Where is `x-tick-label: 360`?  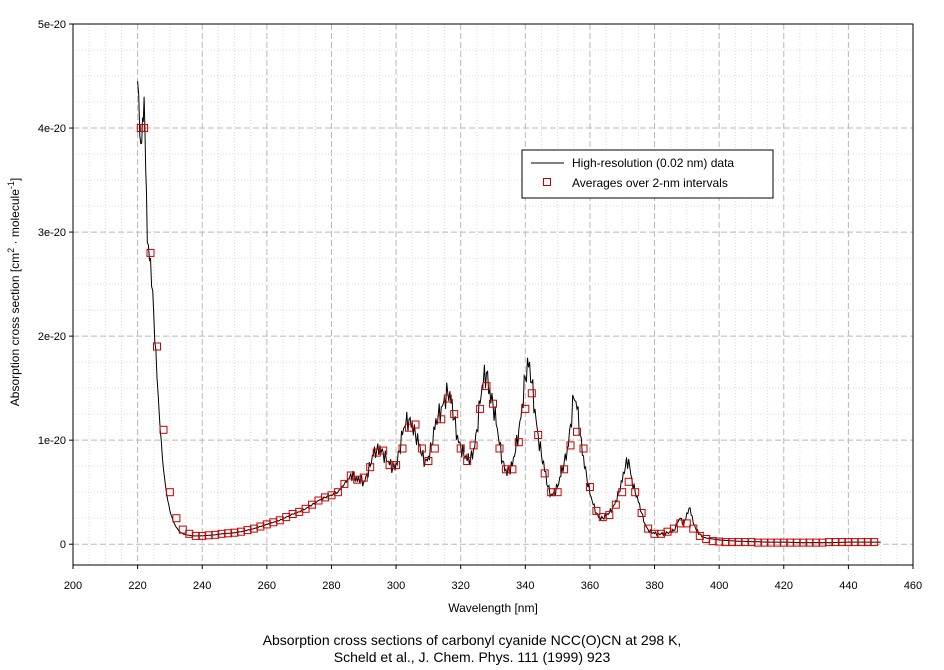 x-tick-label: 360 is located at coordinates (590, 586).